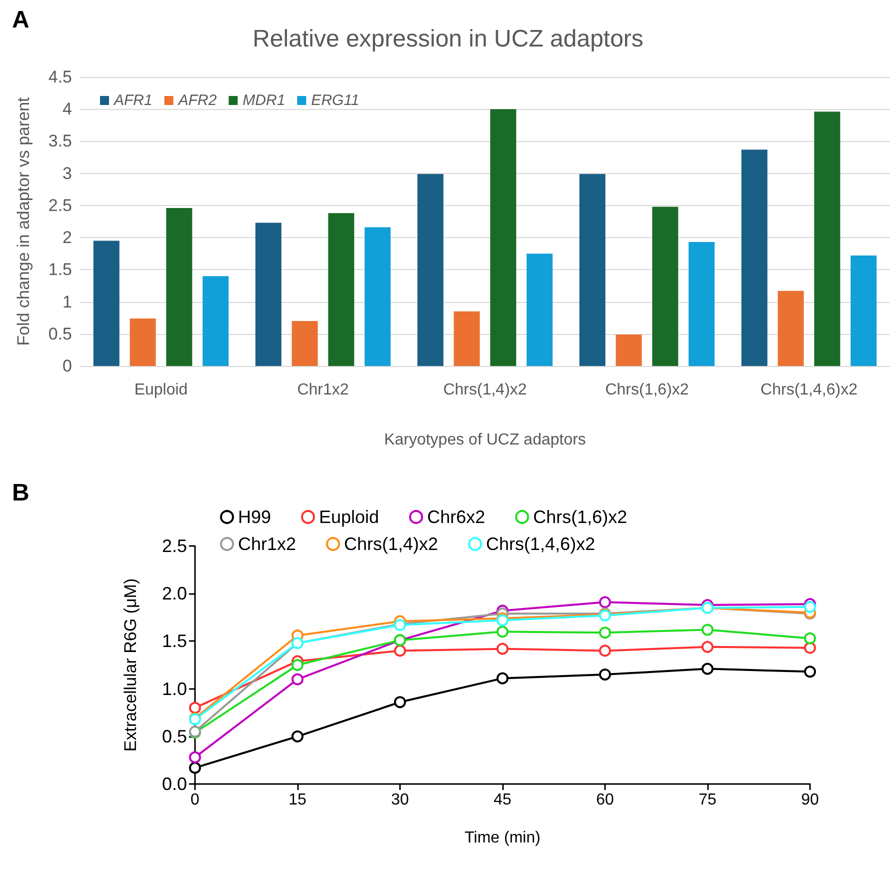 The image size is (896, 870). I want to click on y-tick-label: 0, so click(67, 366).